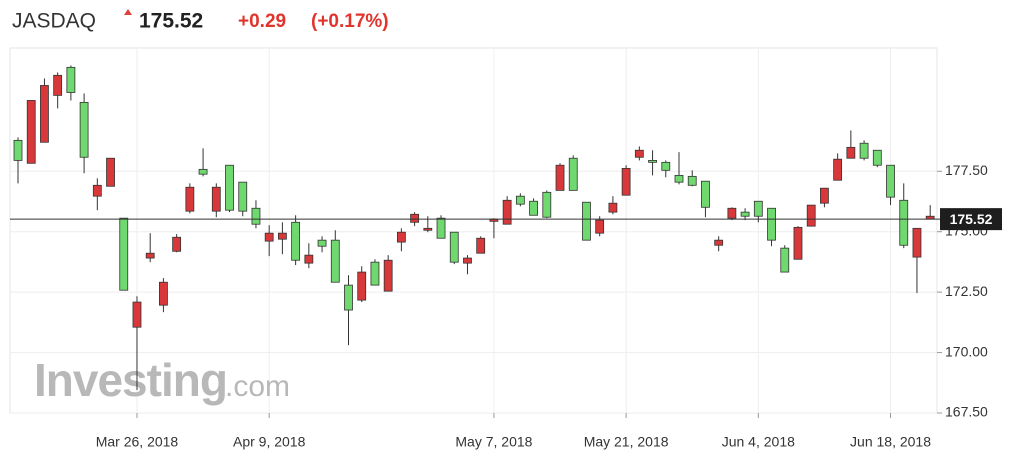  I want to click on change: +0.29, so click(262, 21).